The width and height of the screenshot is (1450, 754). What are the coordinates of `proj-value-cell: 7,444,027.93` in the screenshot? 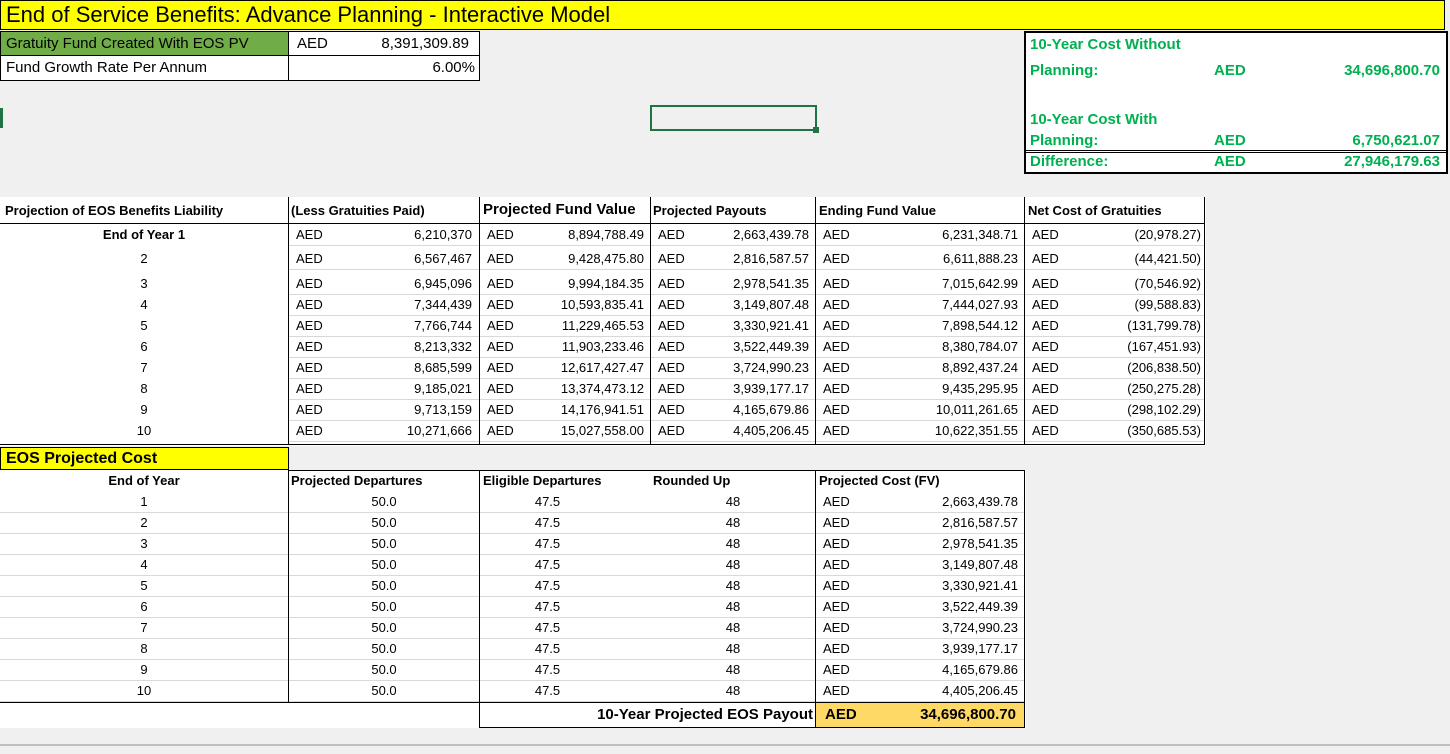 It's located at (980, 304).